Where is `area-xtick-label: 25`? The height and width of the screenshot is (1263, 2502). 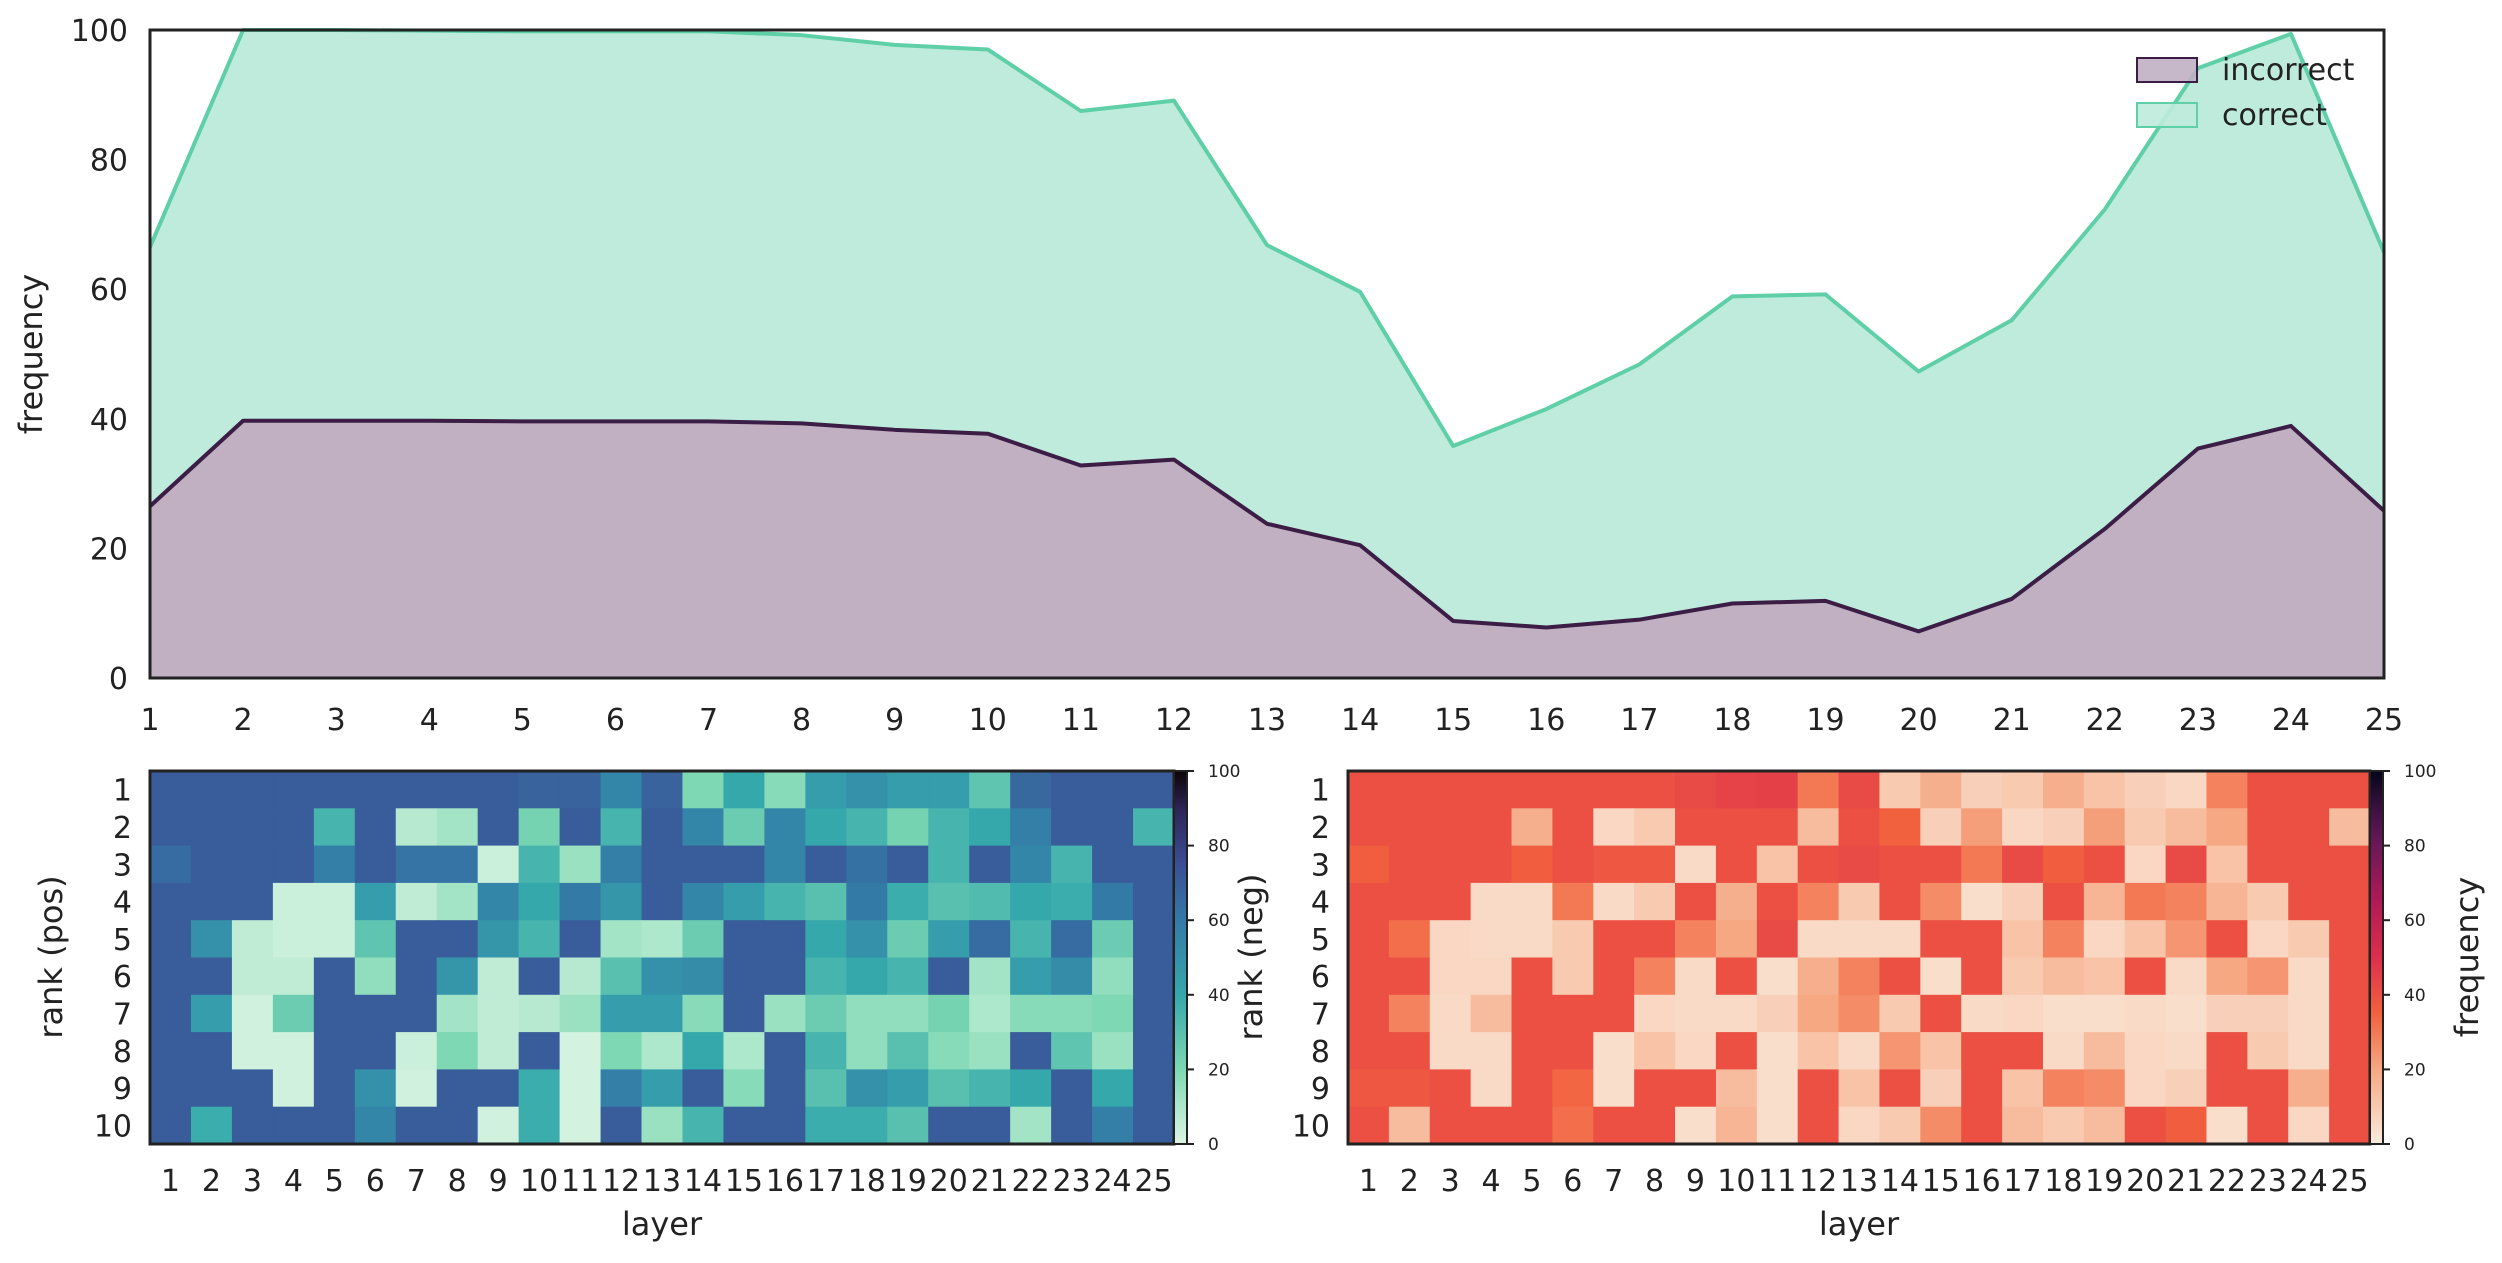 area-xtick-label: 25 is located at coordinates (2384, 720).